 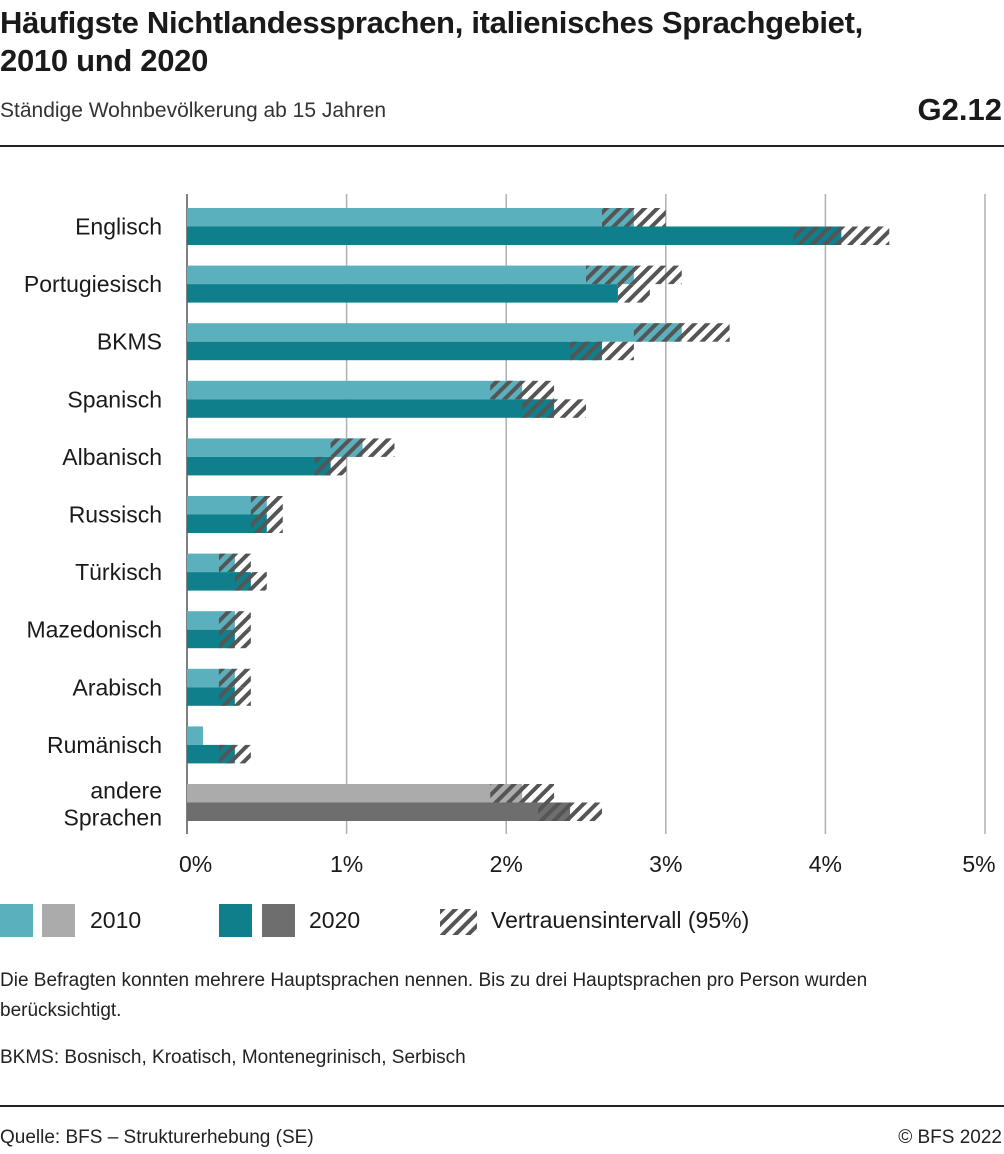 What do you see at coordinates (959, 109) in the screenshot?
I see `chart-code: G2.12` at bounding box center [959, 109].